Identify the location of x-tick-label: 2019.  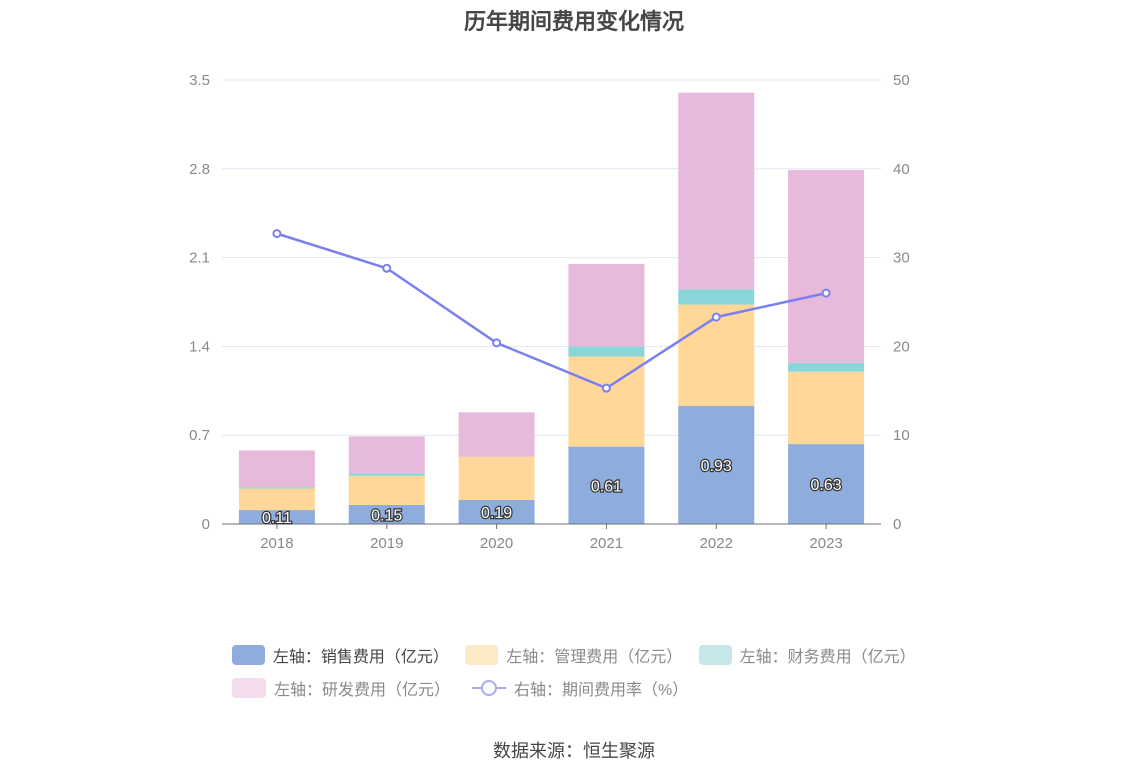
(386, 543).